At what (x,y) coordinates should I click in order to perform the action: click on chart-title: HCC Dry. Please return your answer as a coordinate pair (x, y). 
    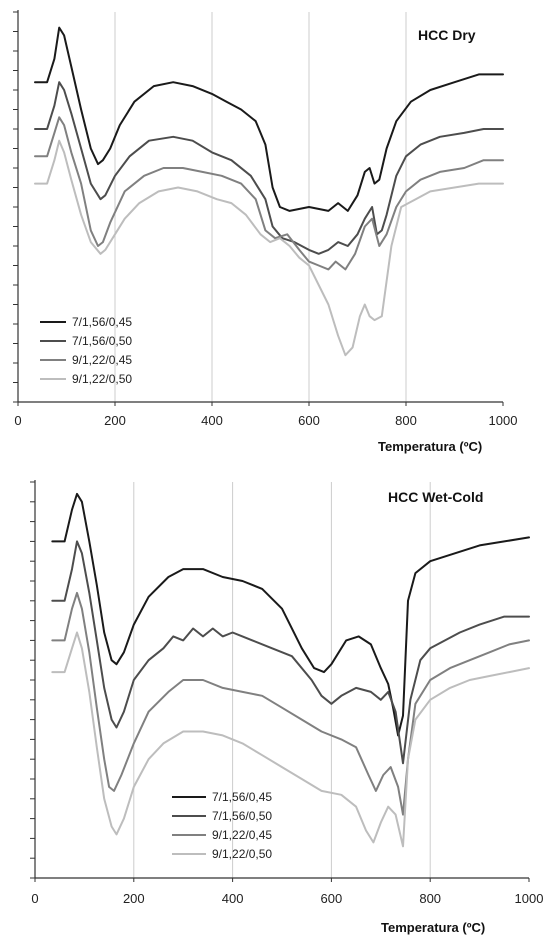
    Looking at the image, I should click on (447, 35).